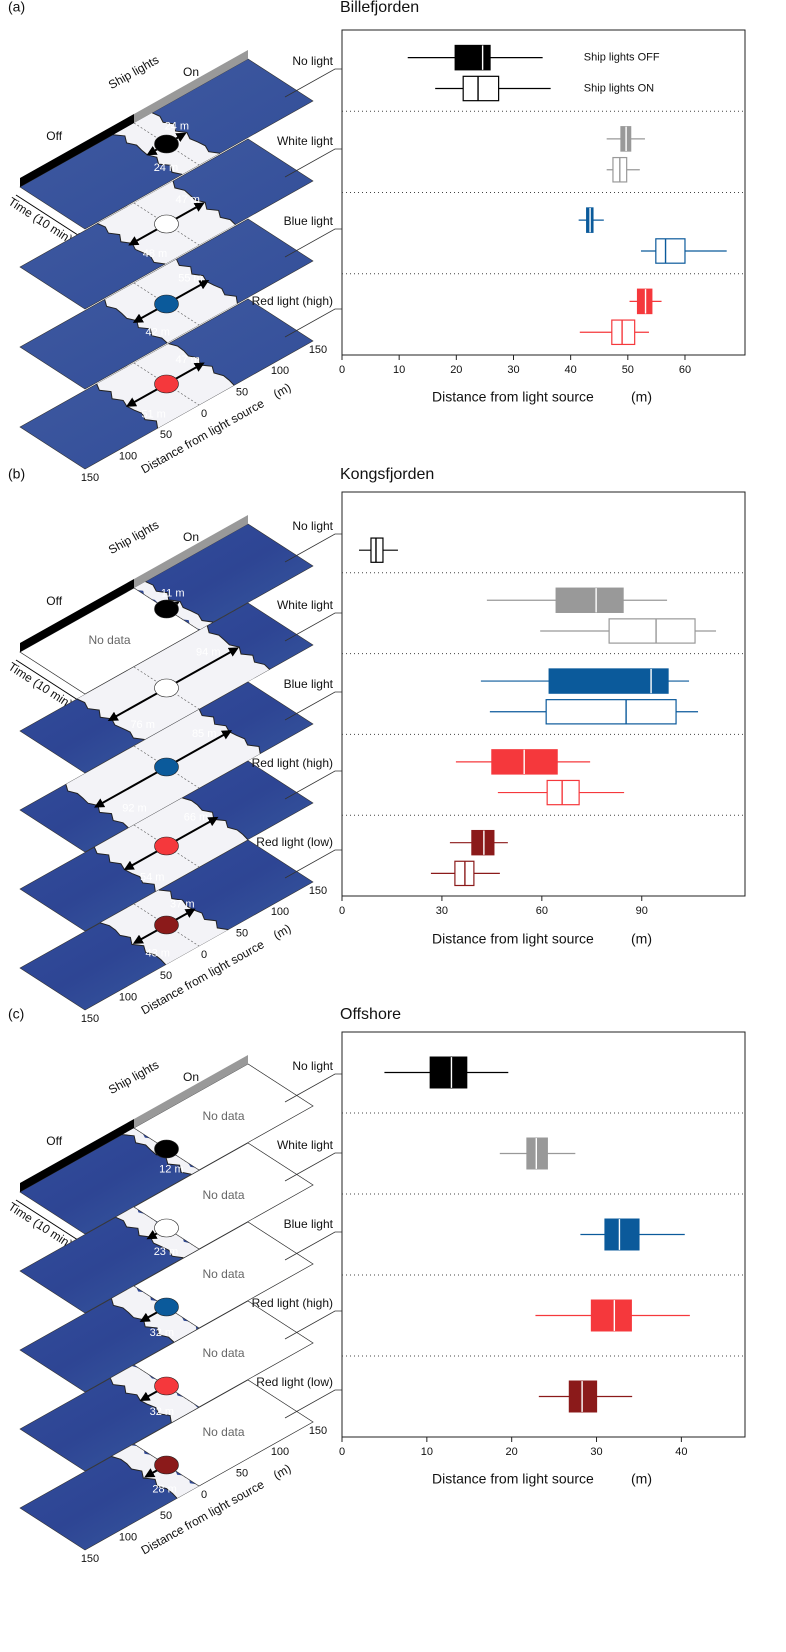 The height and width of the screenshot is (1652, 786). Describe the element at coordinates (153, 415) in the screenshot. I see `distance-label: 51 m` at that location.